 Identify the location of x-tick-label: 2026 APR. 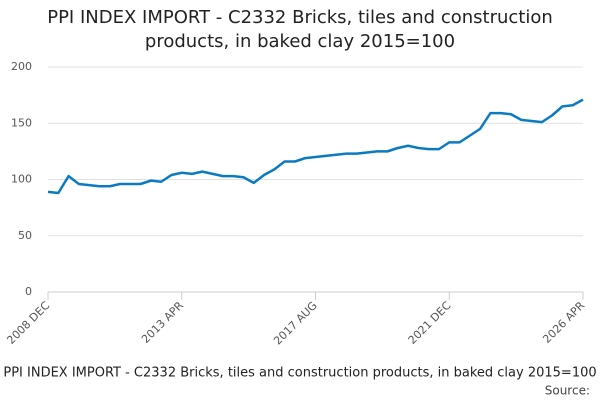
(563, 322).